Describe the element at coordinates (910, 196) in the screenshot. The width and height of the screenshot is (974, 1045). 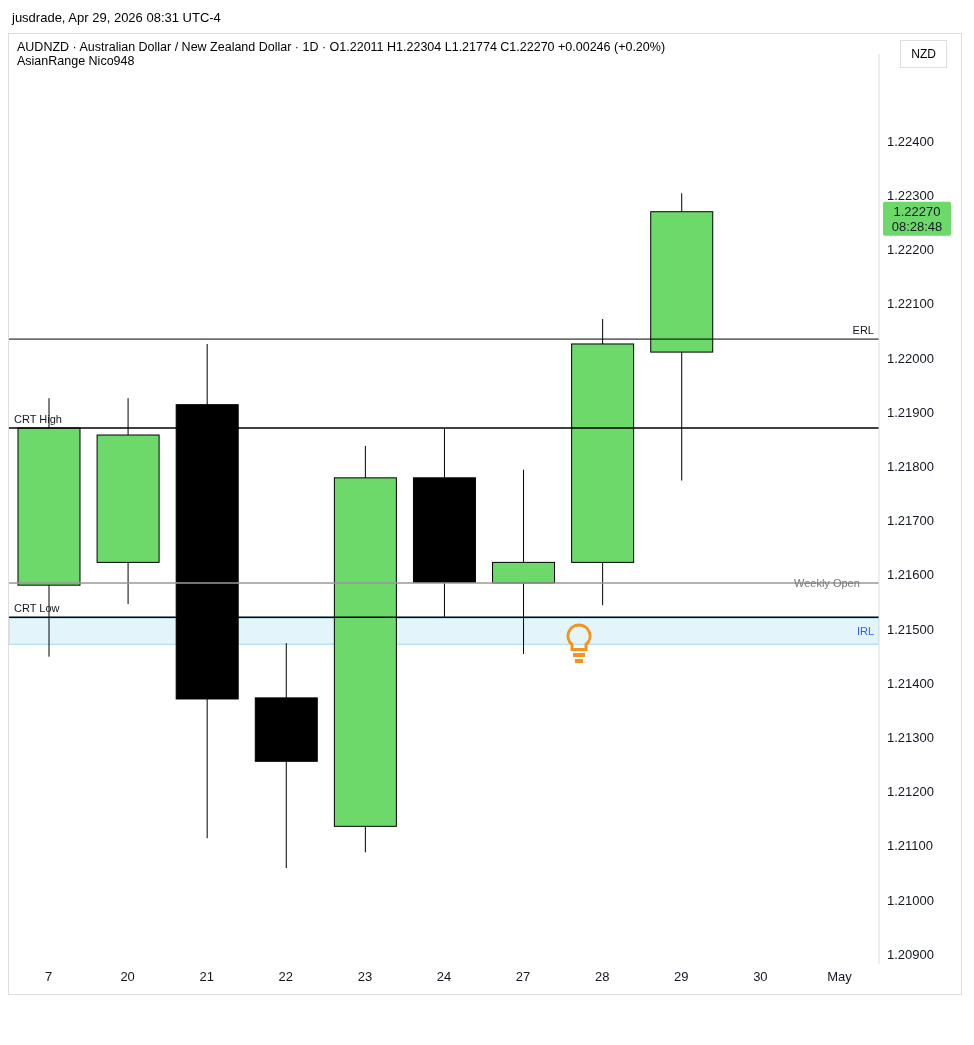
I see `y-tick-label: 1.22300` at that location.